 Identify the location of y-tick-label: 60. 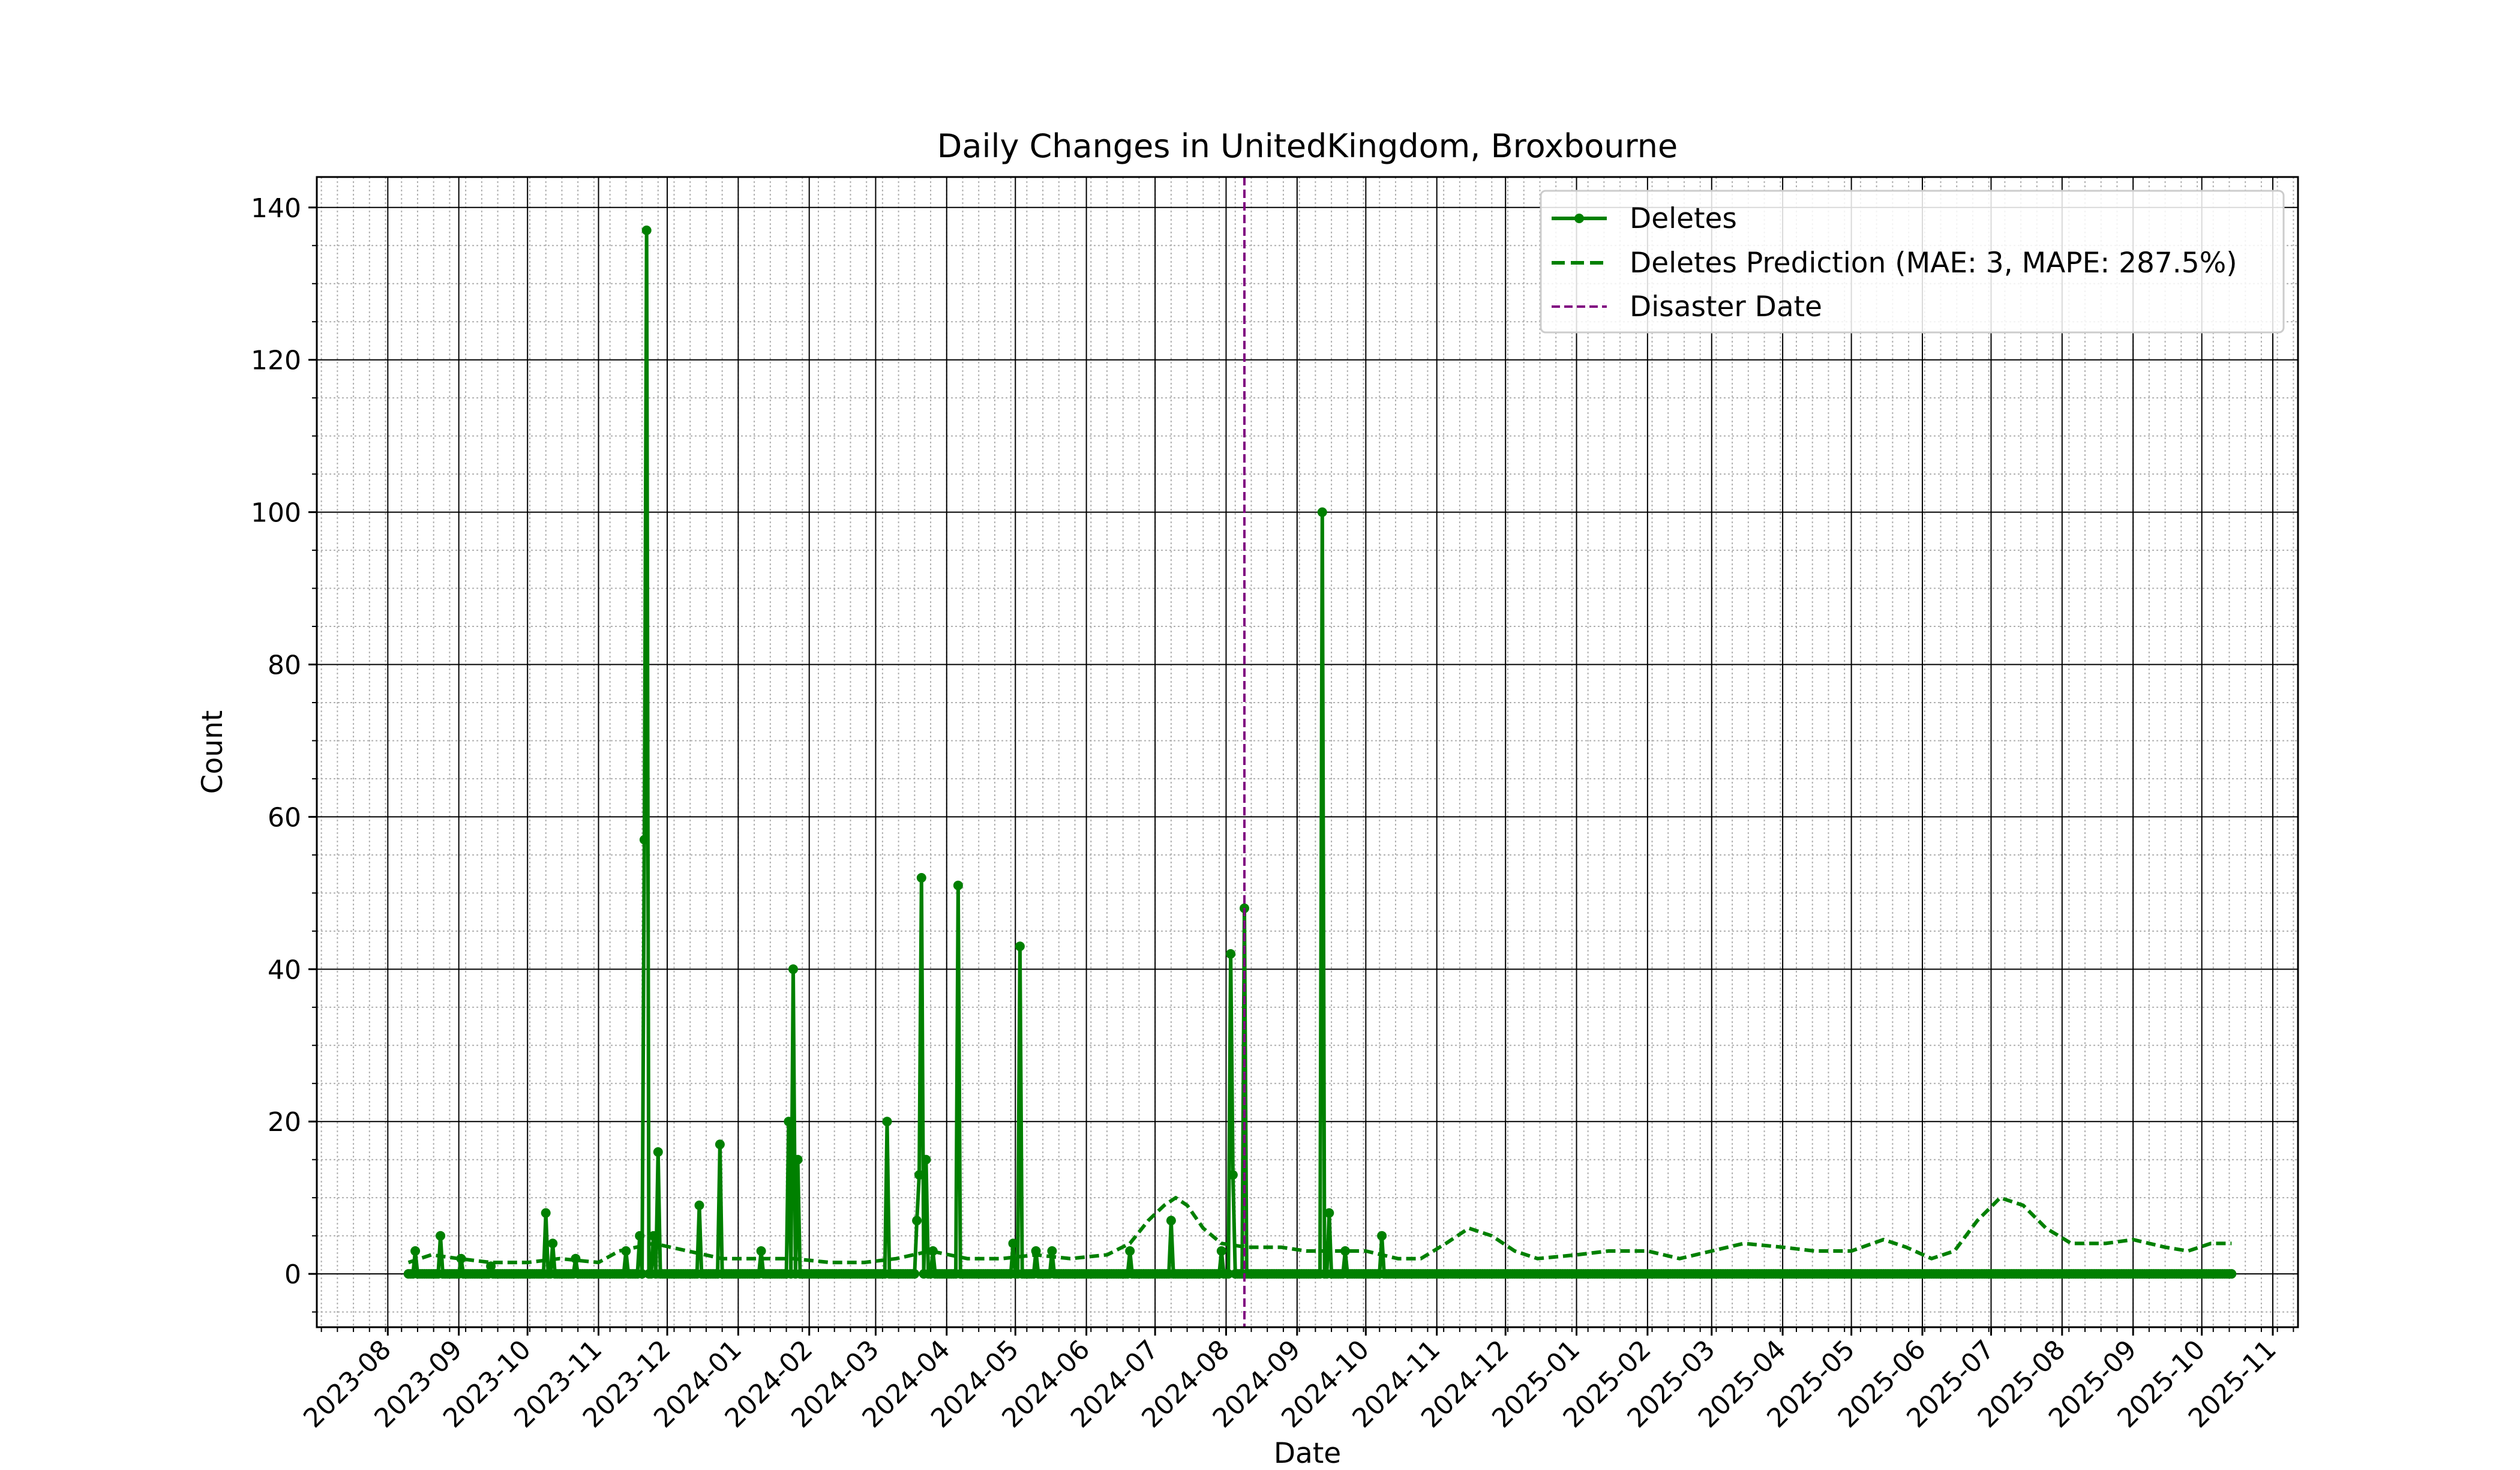
(284, 817).